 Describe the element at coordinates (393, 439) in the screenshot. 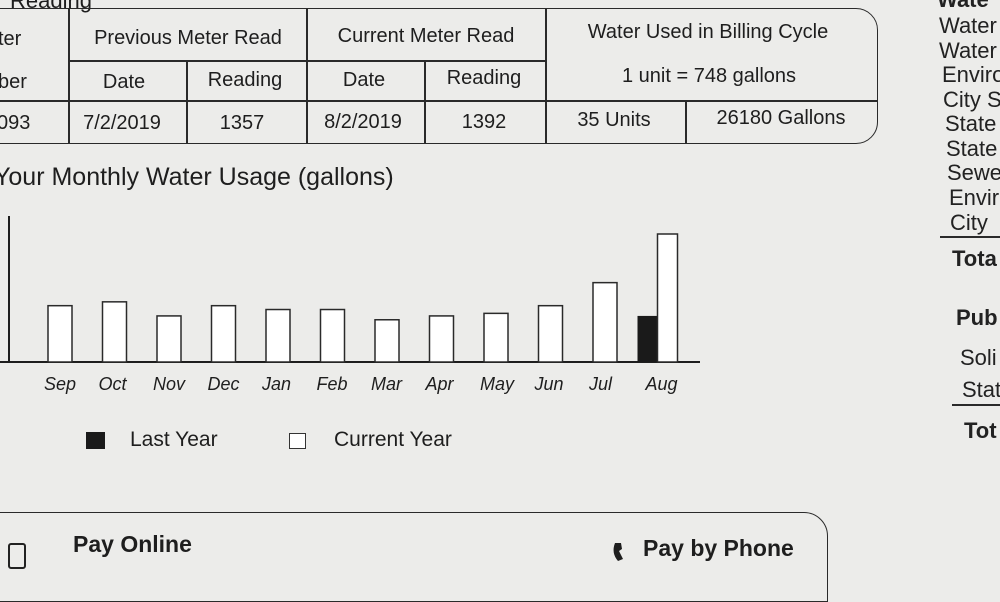

I see `legend-current-year-label: Current Year` at that location.